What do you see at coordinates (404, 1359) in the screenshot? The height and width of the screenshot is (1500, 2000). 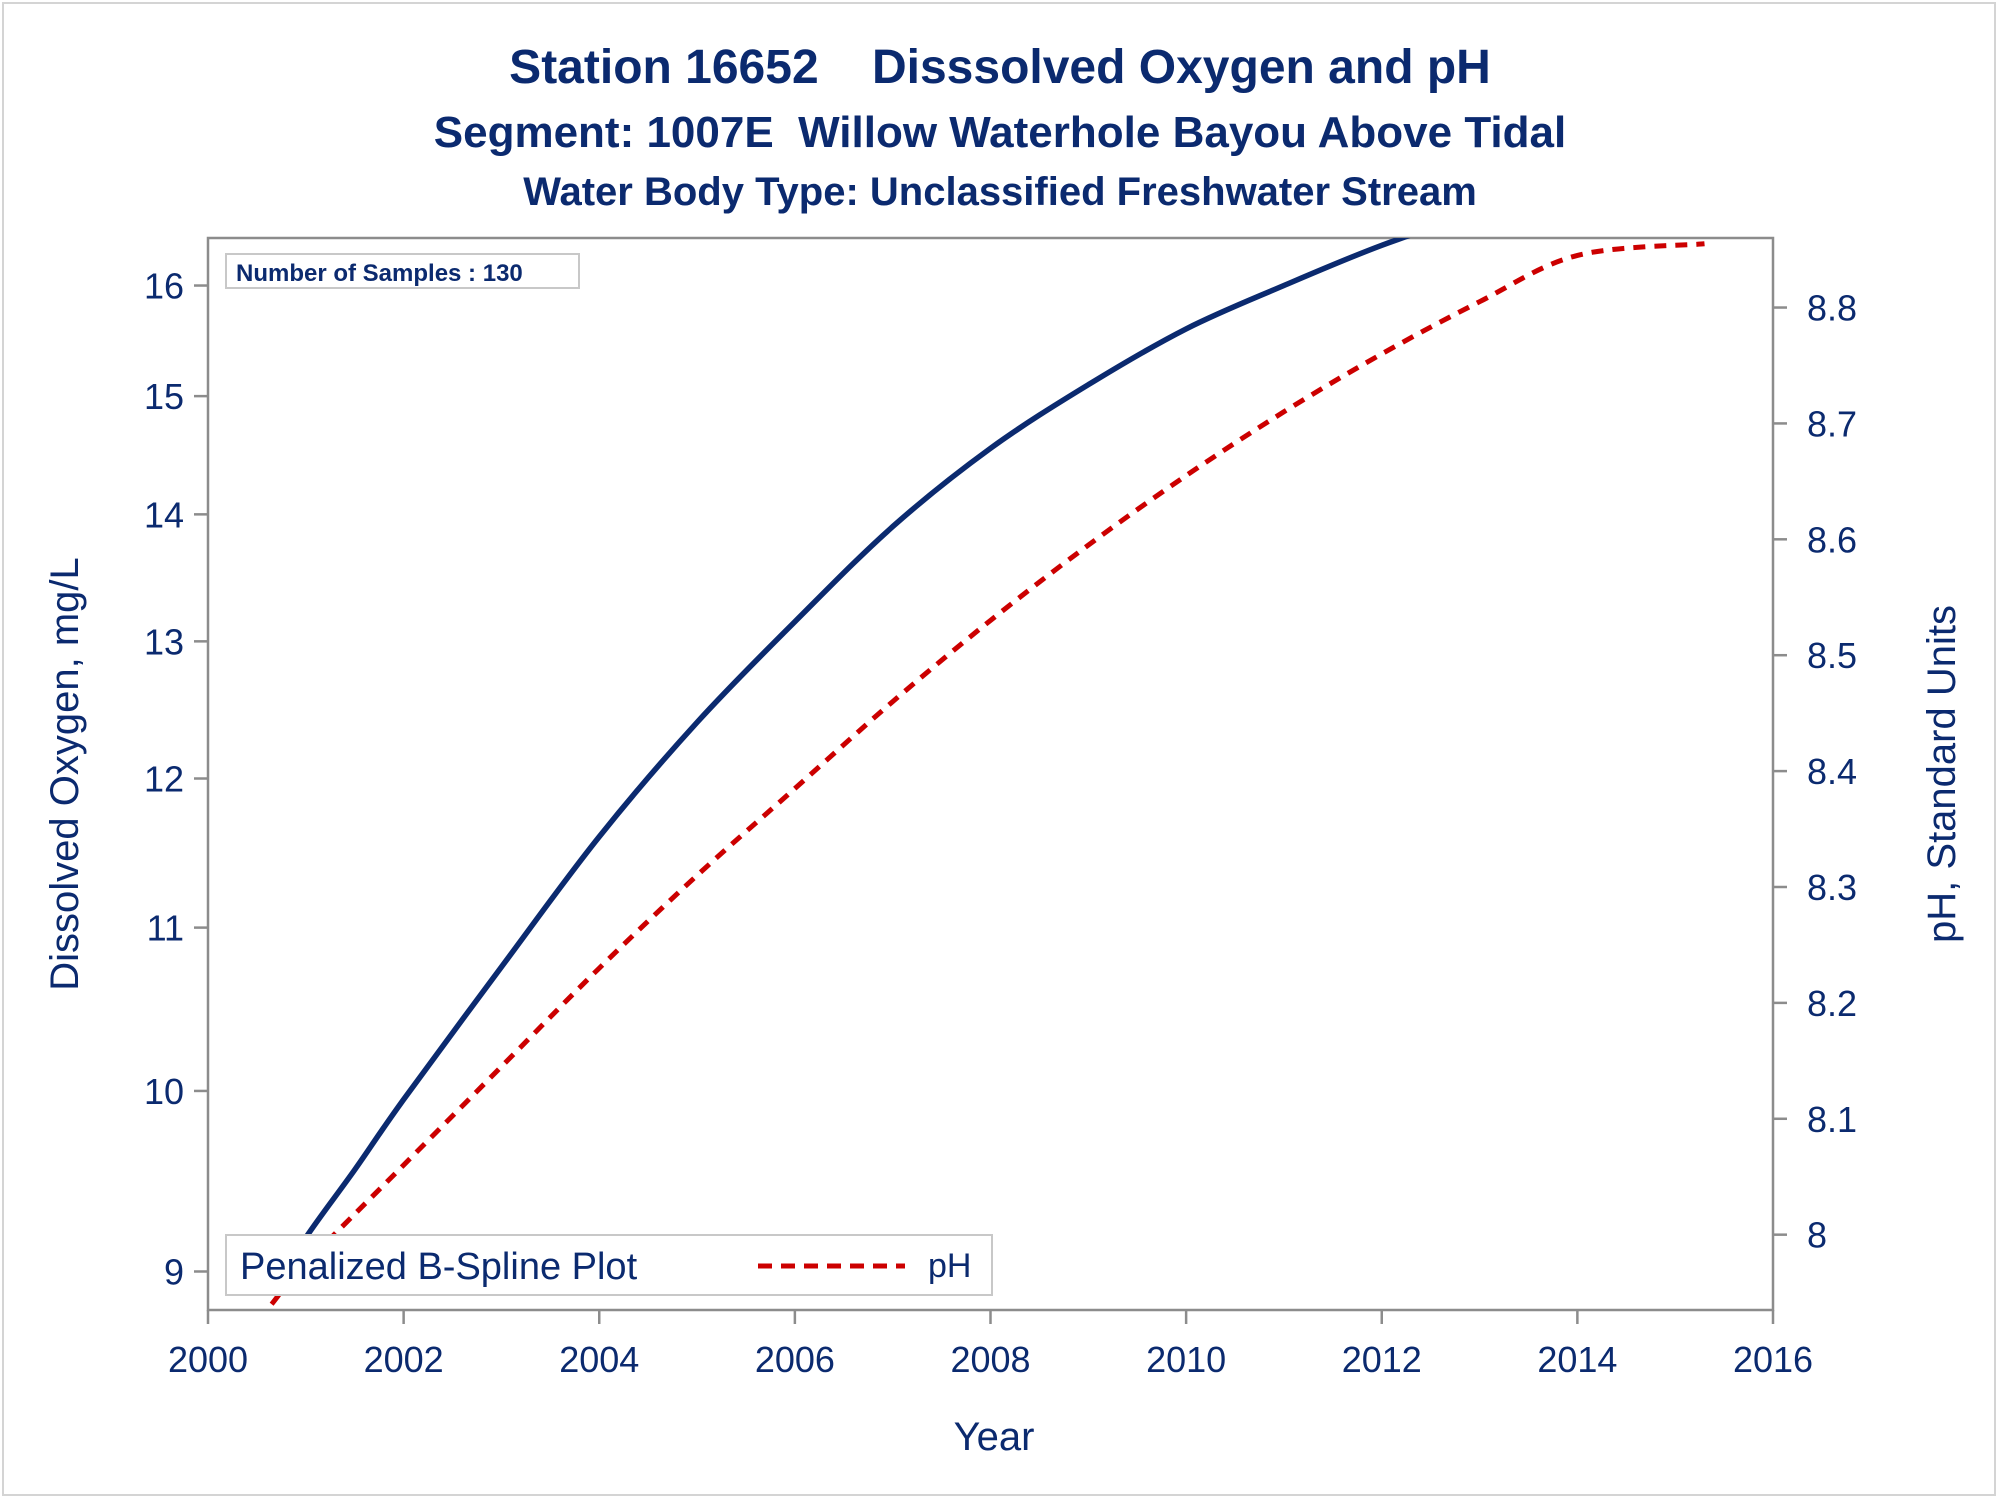 I see `x-tick-label: 2002` at bounding box center [404, 1359].